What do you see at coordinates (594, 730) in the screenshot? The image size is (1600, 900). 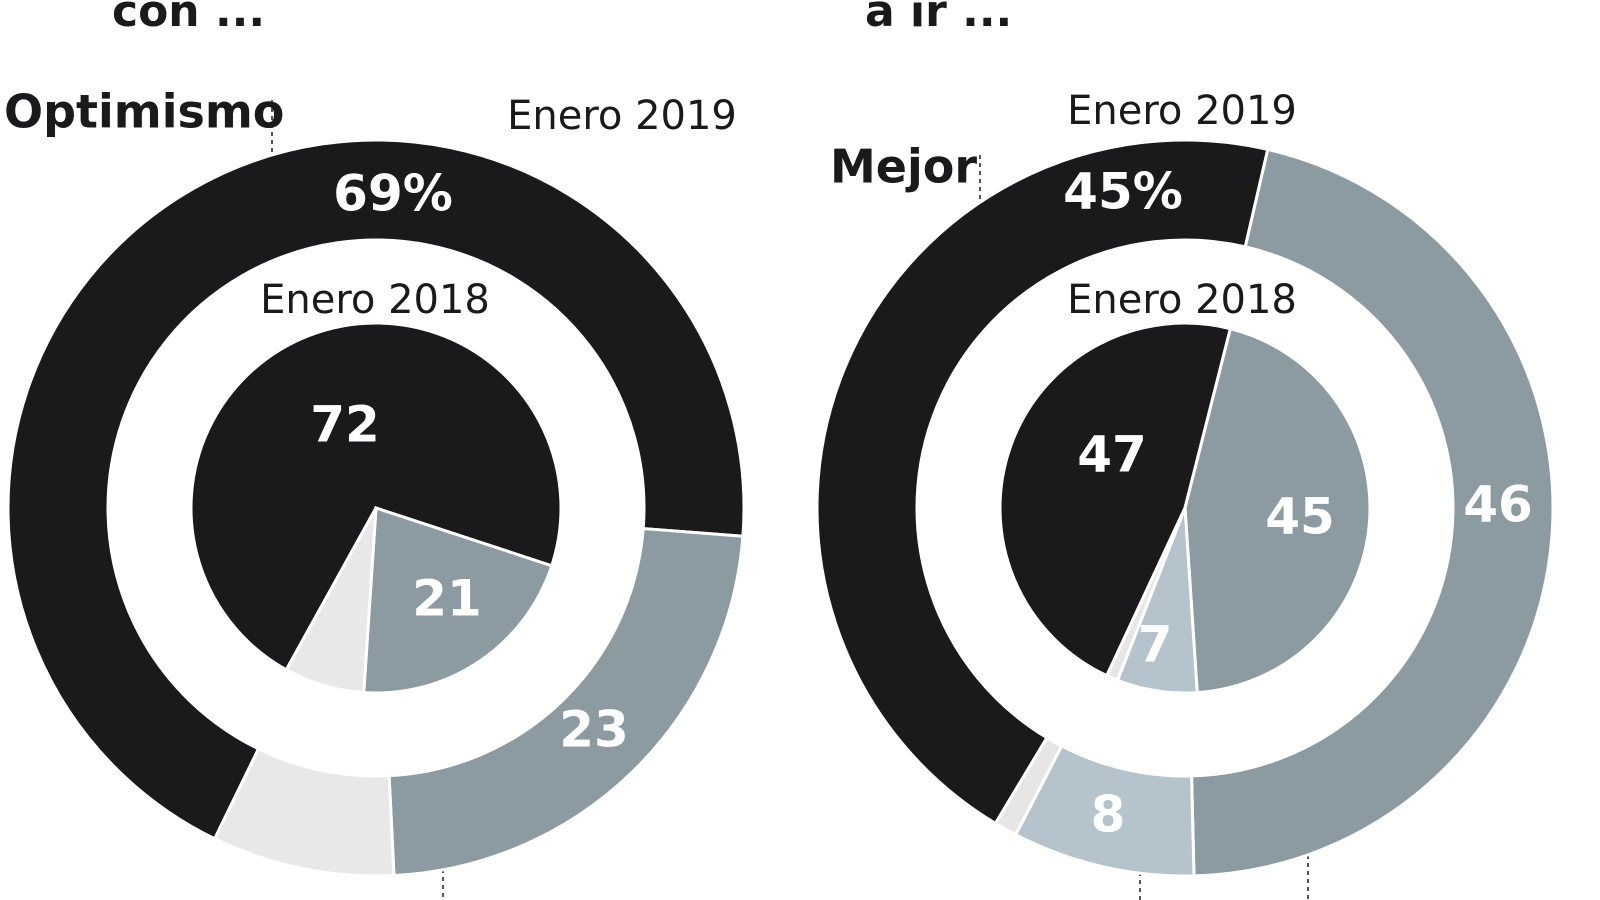 I see `value-label: 23` at bounding box center [594, 730].